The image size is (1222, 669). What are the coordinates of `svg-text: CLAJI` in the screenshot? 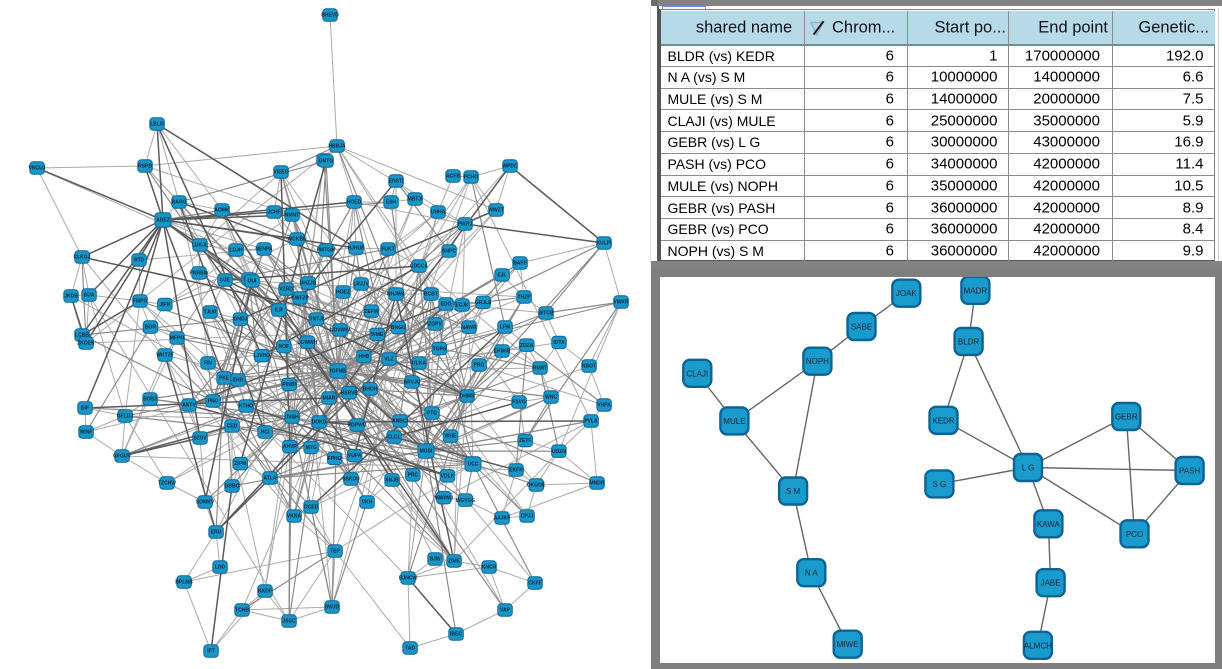 It's located at (697, 373).